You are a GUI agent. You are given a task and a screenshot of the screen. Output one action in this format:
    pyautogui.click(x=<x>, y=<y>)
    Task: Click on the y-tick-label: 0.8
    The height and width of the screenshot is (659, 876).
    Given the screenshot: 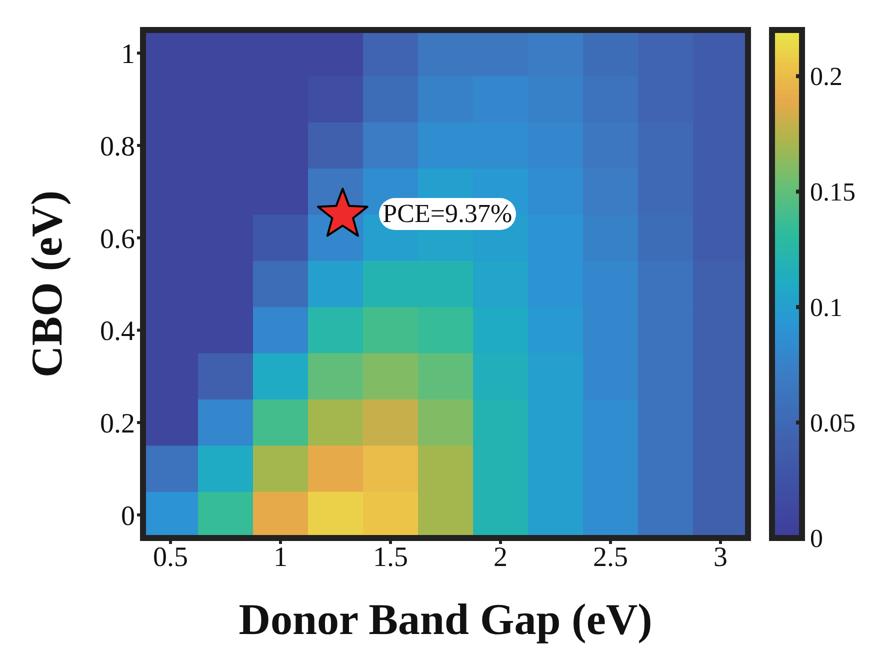 What is the action you would take?
    pyautogui.click(x=117, y=146)
    